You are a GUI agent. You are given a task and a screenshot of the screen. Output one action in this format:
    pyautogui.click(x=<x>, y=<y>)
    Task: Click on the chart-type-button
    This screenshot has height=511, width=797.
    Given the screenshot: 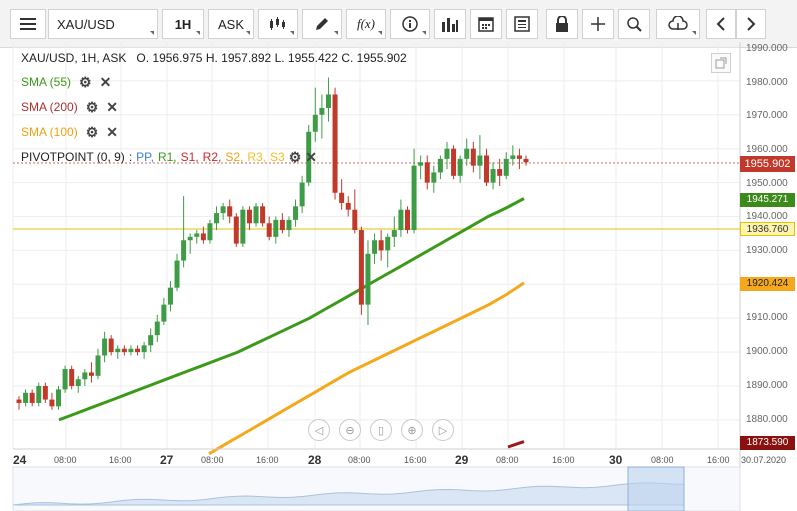 What is the action you would take?
    pyautogui.click(x=278, y=24)
    